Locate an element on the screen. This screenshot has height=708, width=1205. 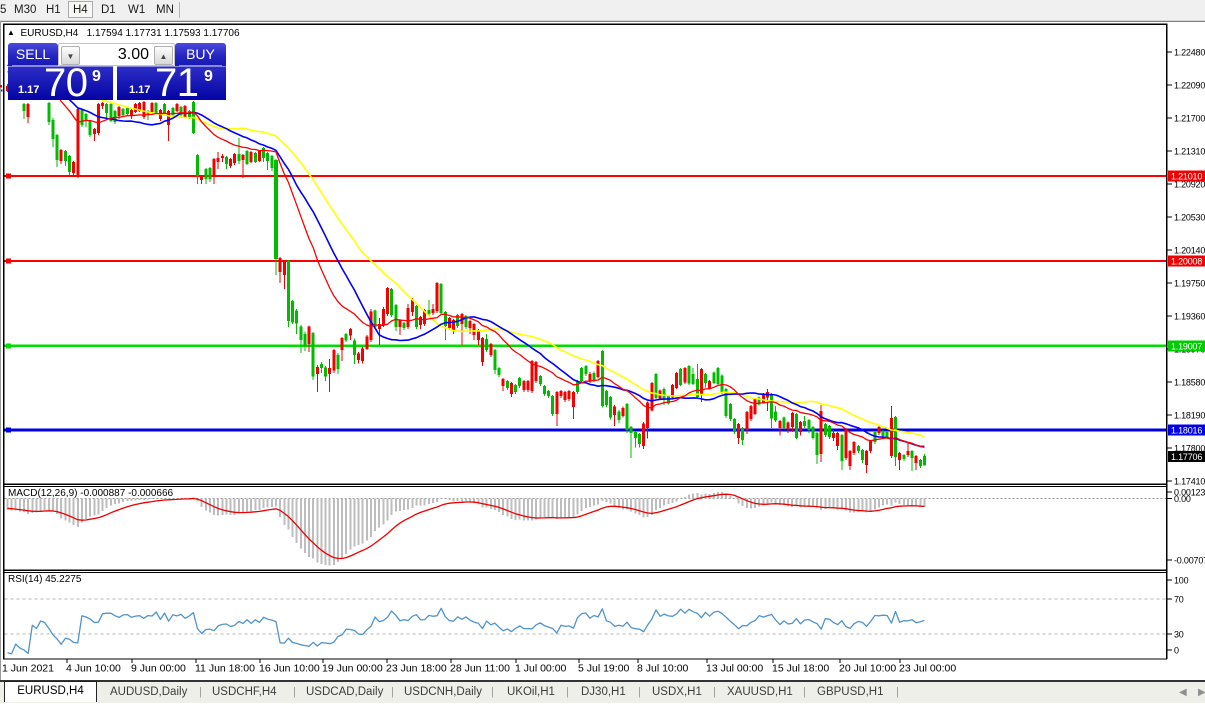
svg-text: 1.22480 is located at coordinates (1189, 53).